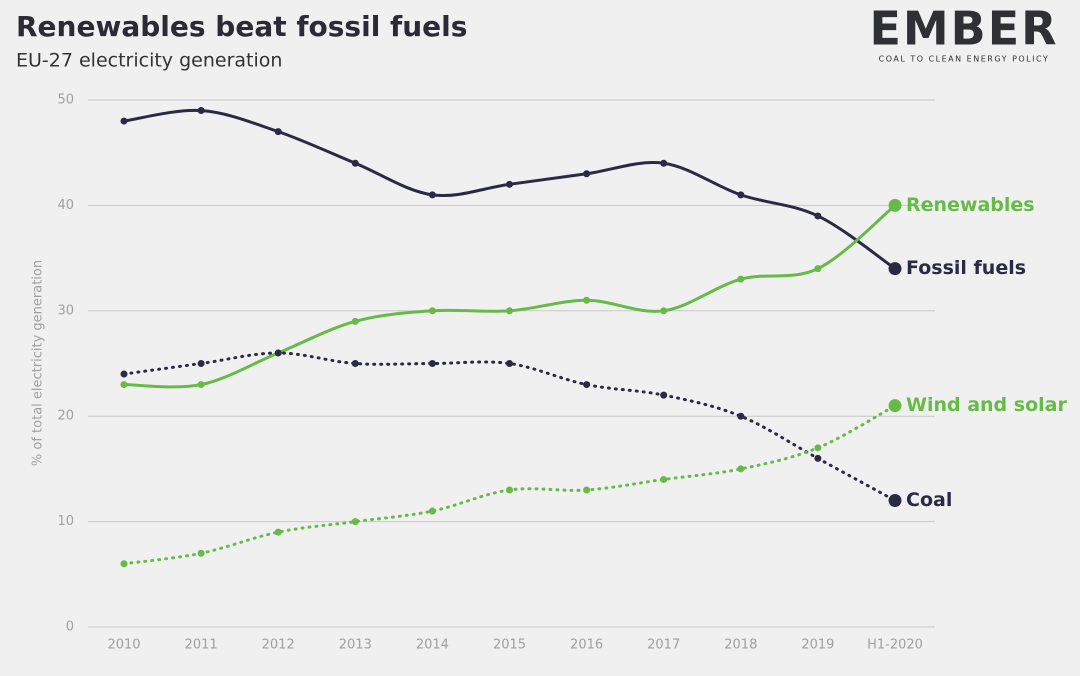  What do you see at coordinates (65, 521) in the screenshot?
I see `y-tick-label: 10` at bounding box center [65, 521].